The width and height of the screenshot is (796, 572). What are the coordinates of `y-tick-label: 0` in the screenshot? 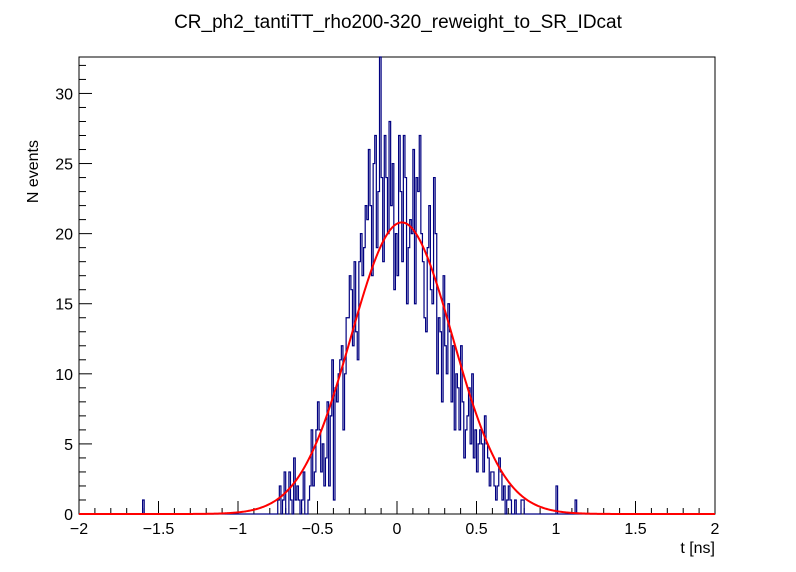 It's located at (68, 515).